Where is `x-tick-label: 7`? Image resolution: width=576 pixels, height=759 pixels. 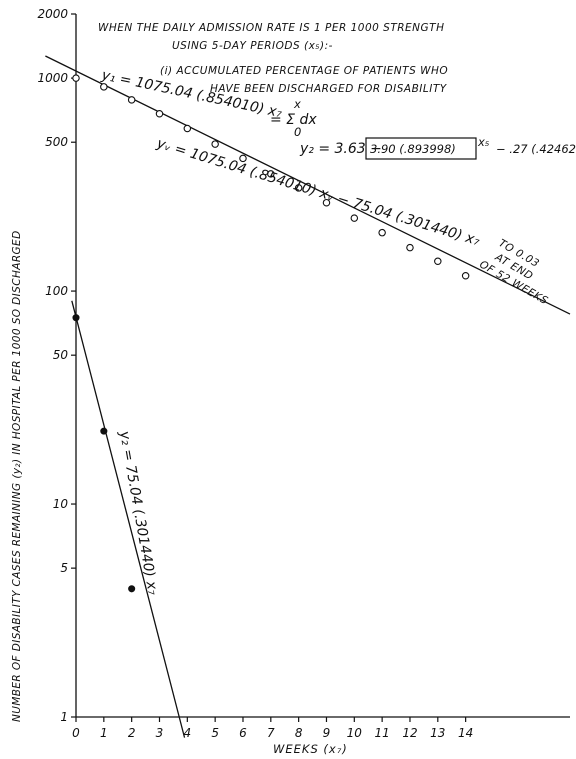 x-tick-label: 7 is located at coordinates (271, 733).